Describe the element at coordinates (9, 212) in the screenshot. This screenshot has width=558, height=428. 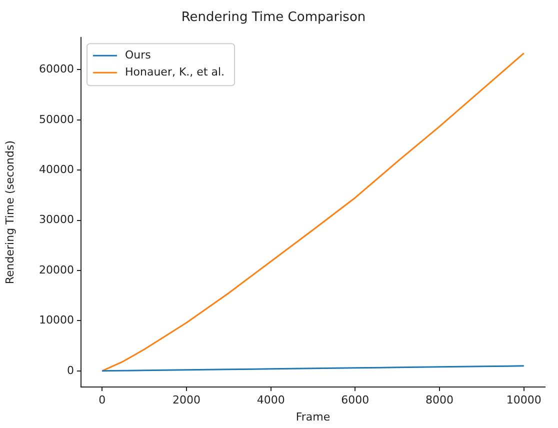
I see `y-axis-title: Rendering Time (seconds)` at that location.